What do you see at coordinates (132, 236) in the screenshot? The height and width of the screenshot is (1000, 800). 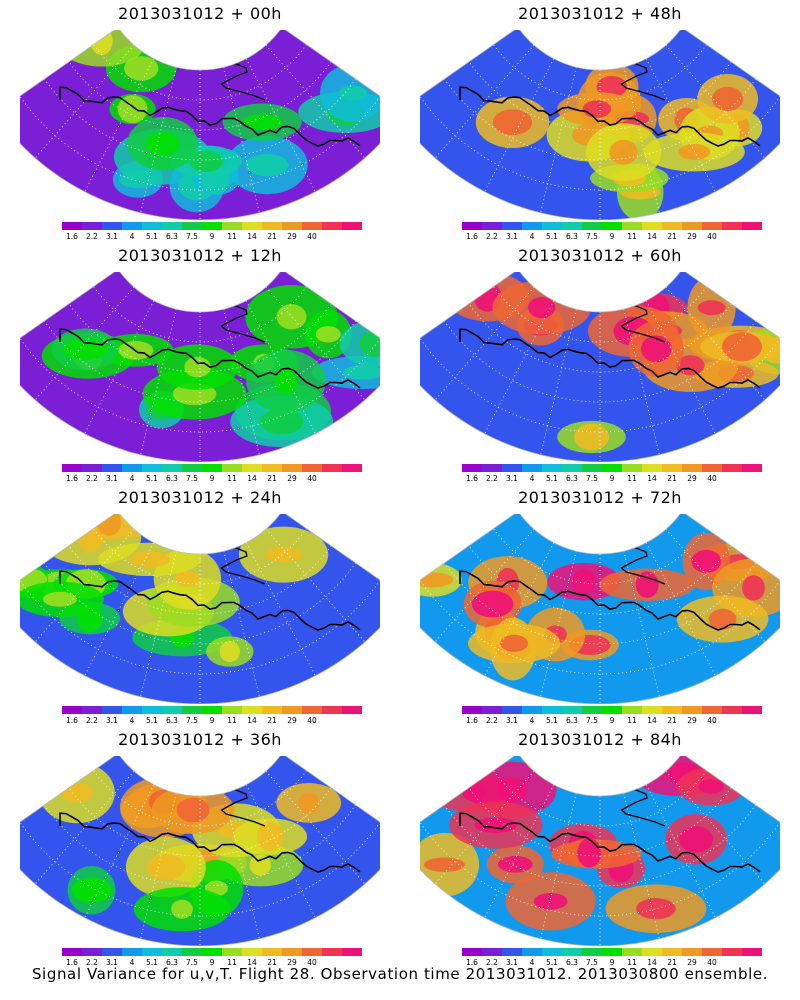 I see `colorbar-label: 4` at bounding box center [132, 236].